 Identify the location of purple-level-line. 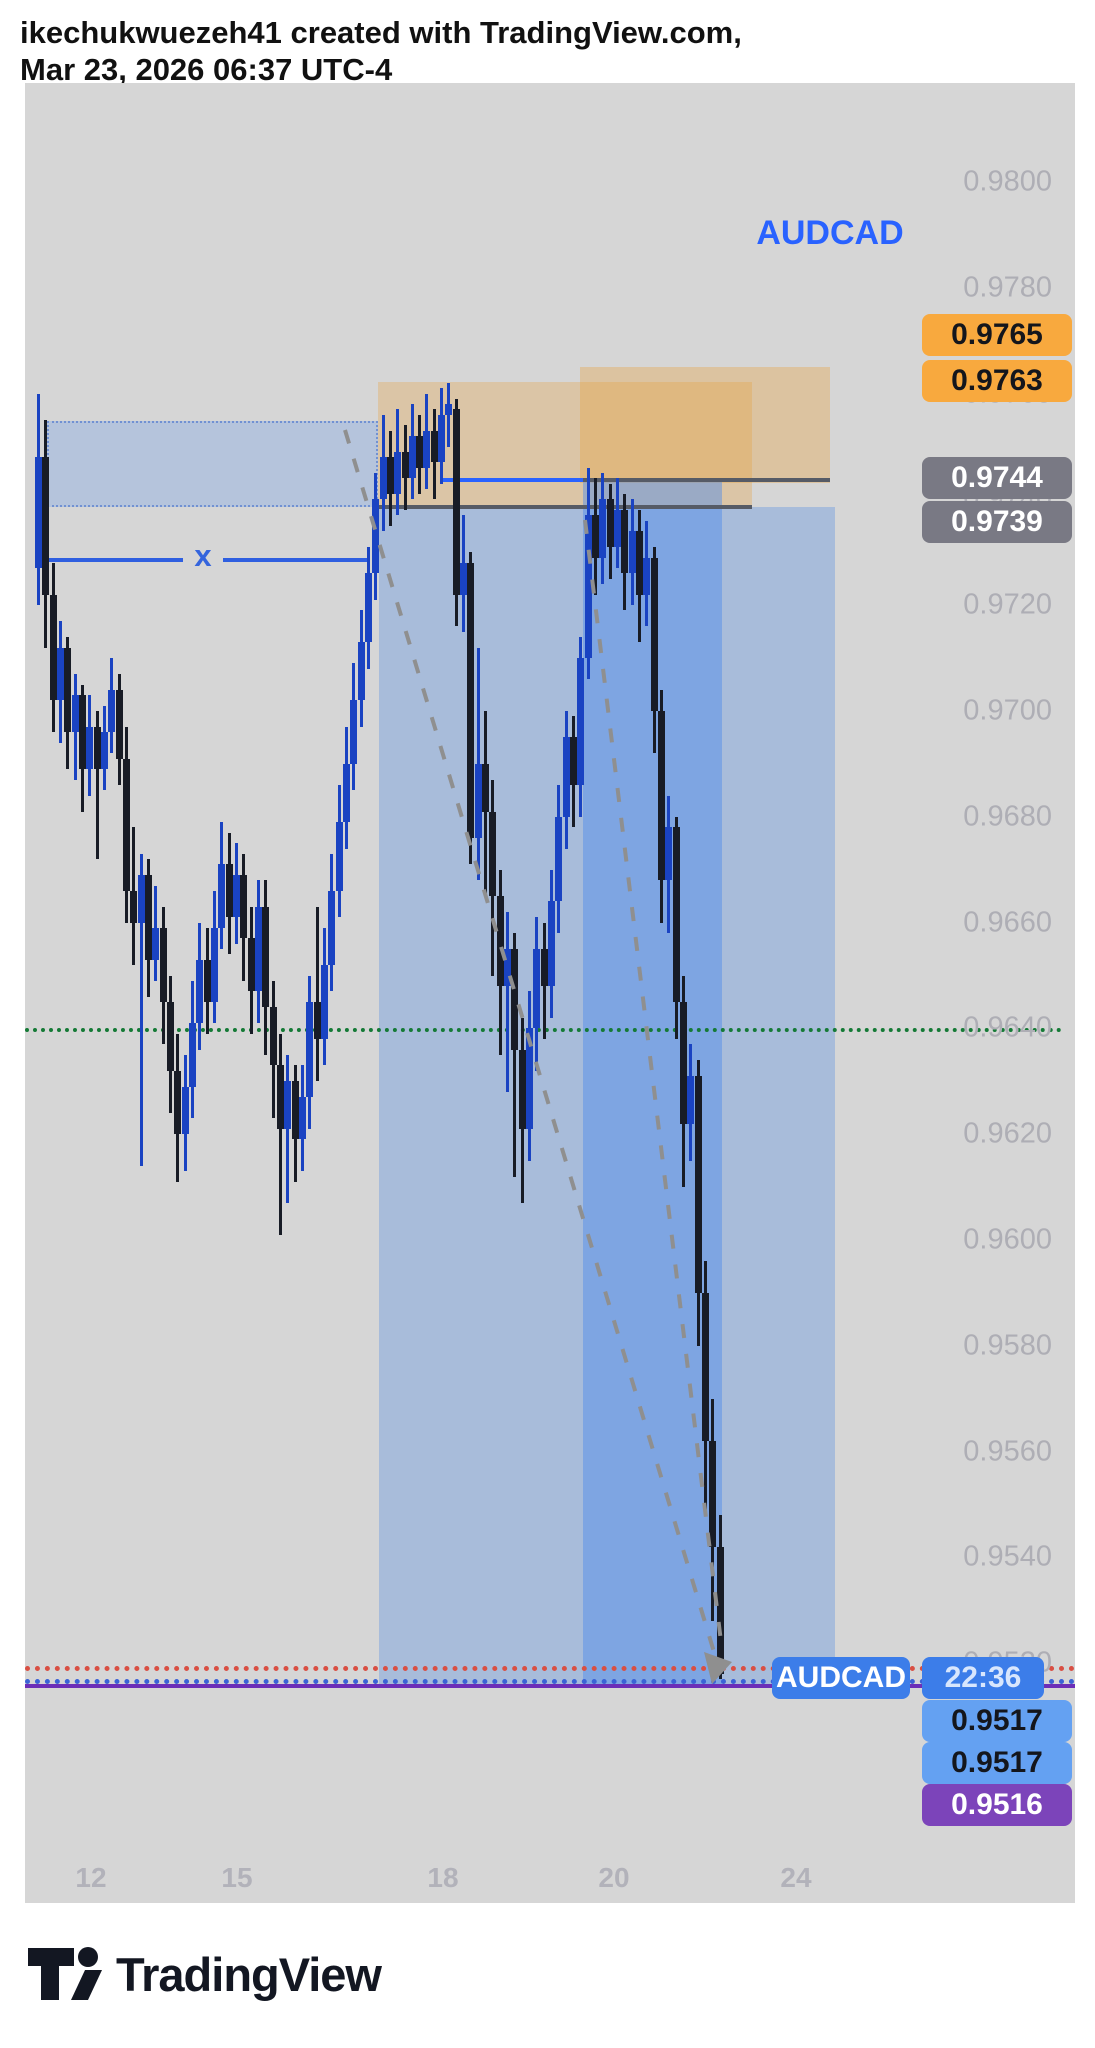
(550, 1686).